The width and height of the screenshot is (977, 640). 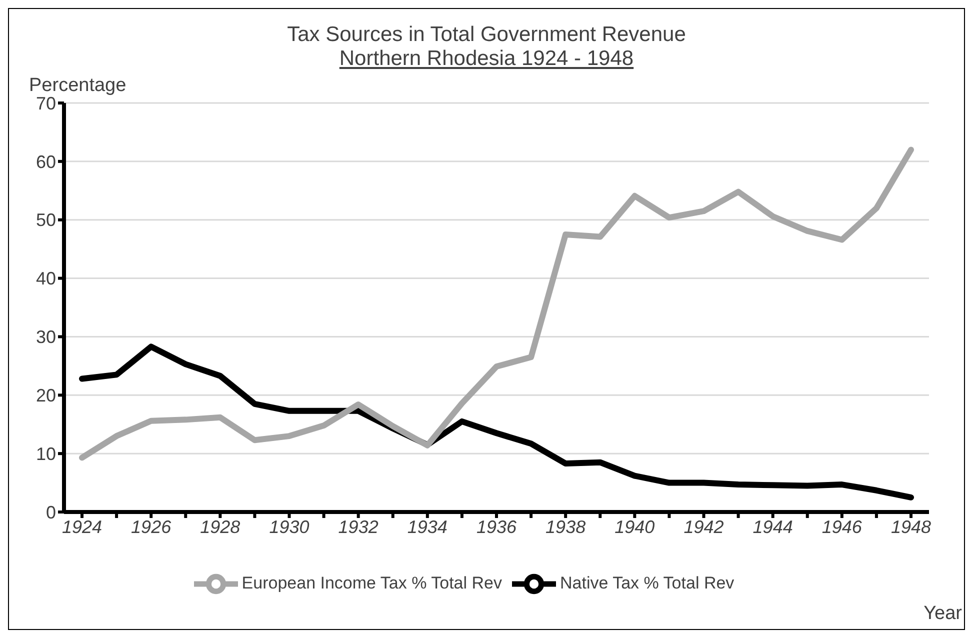 I want to click on y-tick-label: 40, so click(x=46, y=278).